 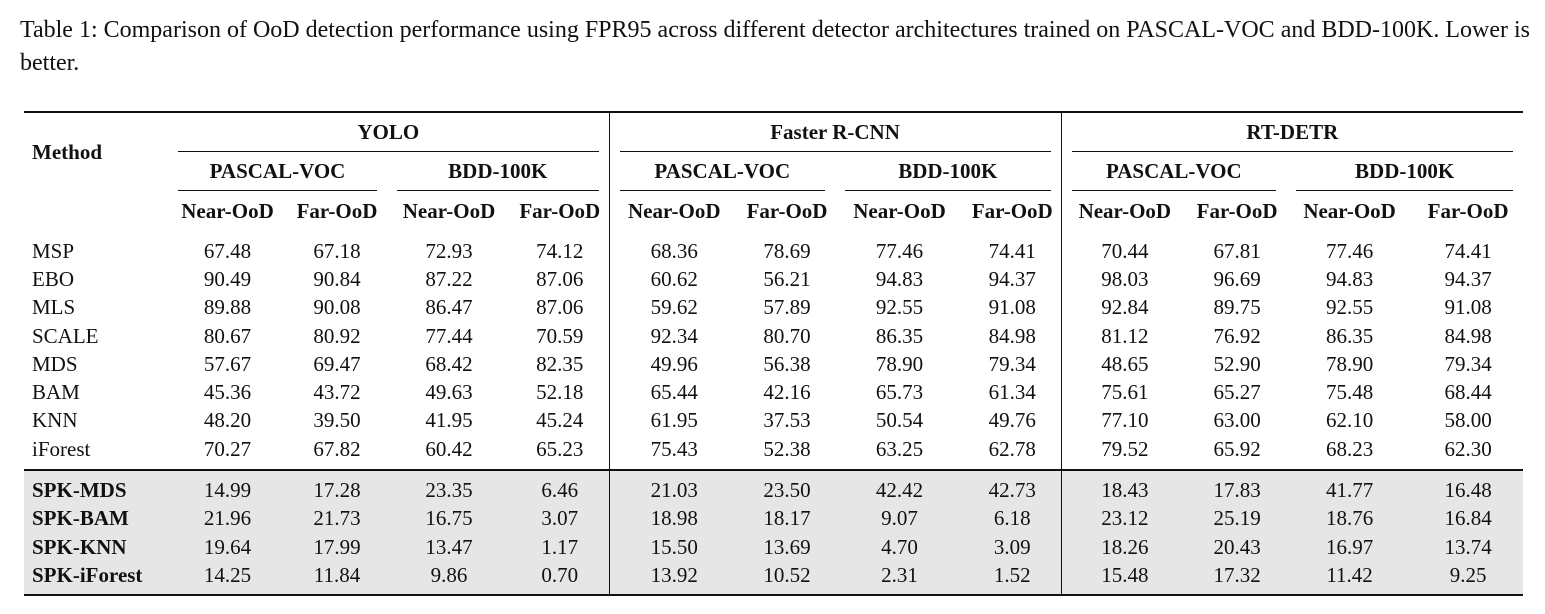 What do you see at coordinates (449, 578) in the screenshot?
I see `value-cell: 9.86` at bounding box center [449, 578].